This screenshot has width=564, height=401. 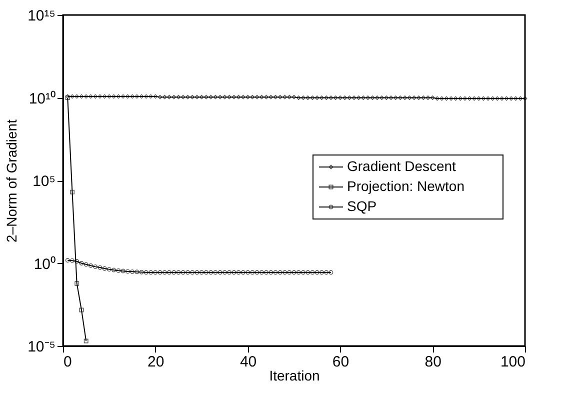 What do you see at coordinates (156, 362) in the screenshot?
I see `x-tick-label: 20` at bounding box center [156, 362].